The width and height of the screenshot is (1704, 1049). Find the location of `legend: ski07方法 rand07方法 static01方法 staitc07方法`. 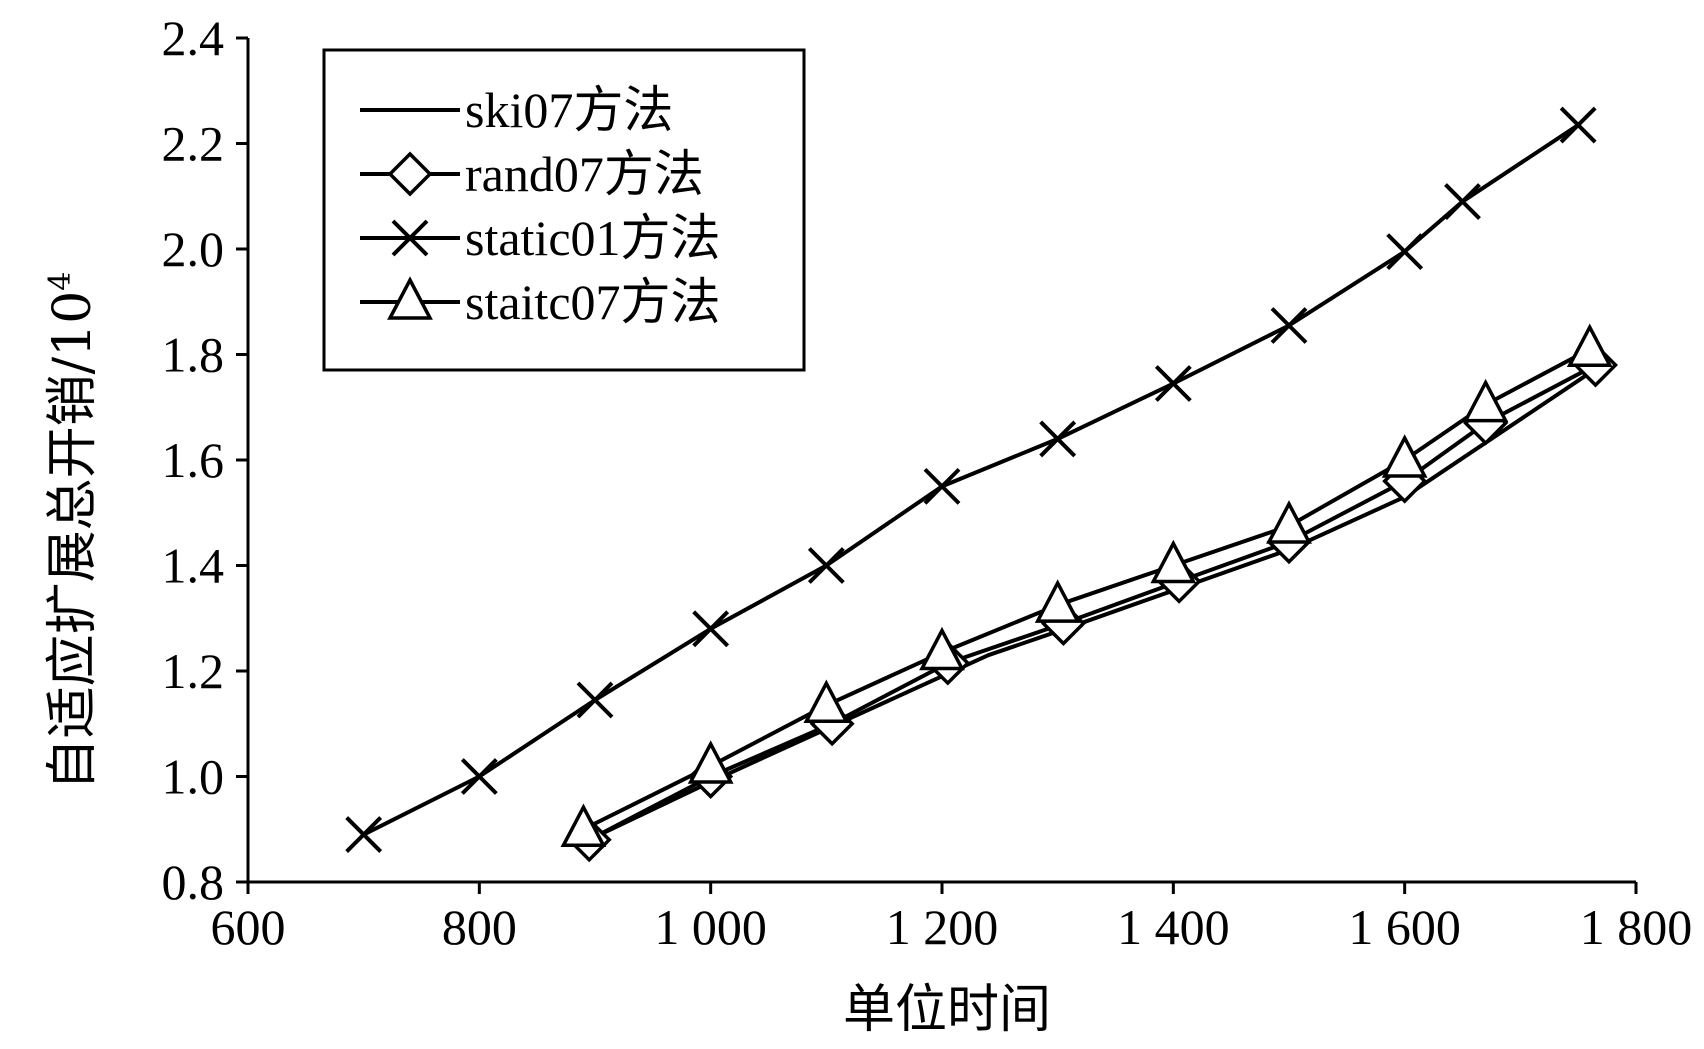

legend: ski07方法 rand07方法 static01方法 staitc07方法 is located at coordinates (564, 210).